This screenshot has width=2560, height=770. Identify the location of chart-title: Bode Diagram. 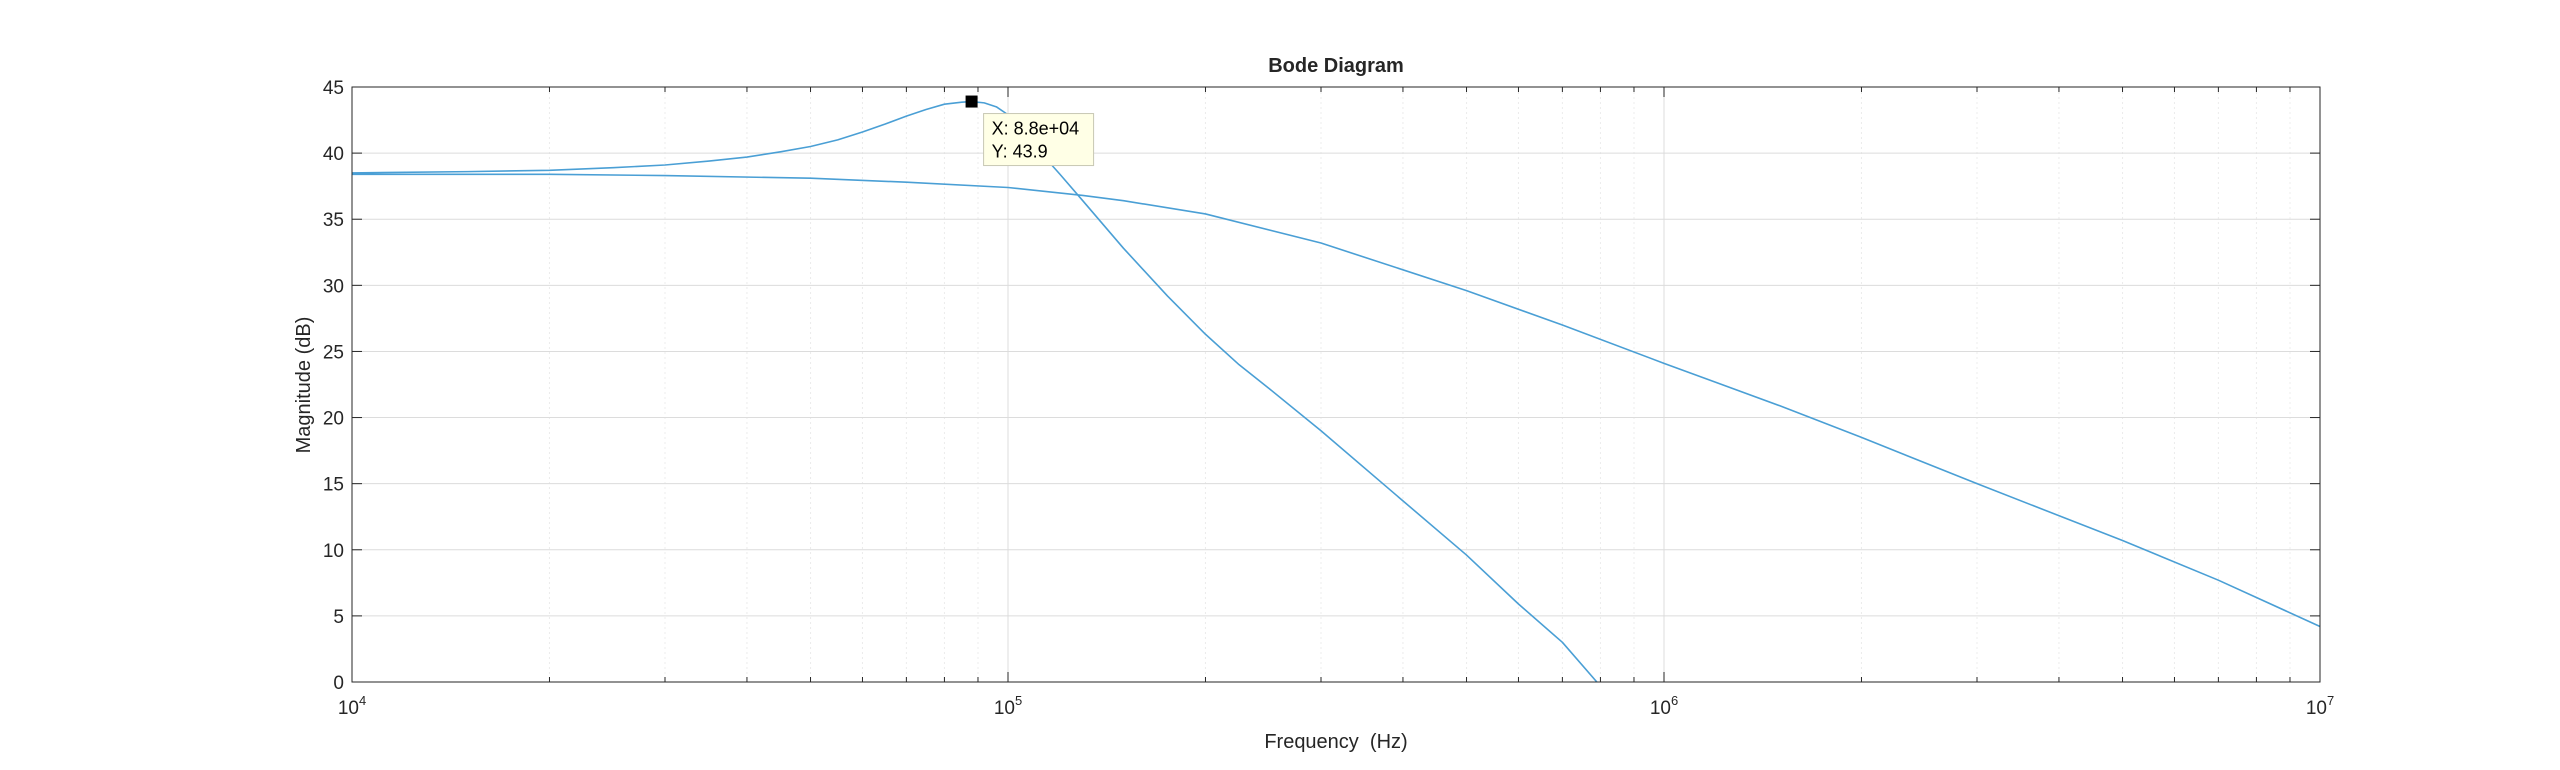
(1336, 66).